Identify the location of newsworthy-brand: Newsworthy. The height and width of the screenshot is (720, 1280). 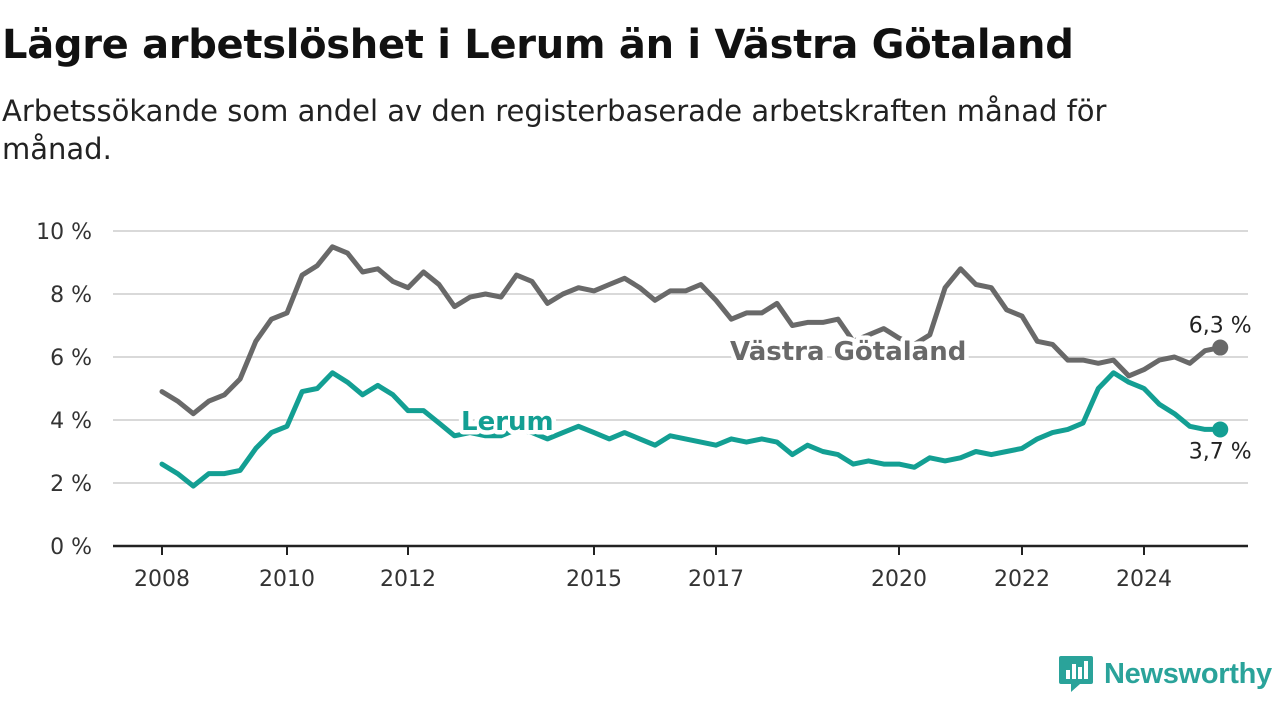
(1165, 674).